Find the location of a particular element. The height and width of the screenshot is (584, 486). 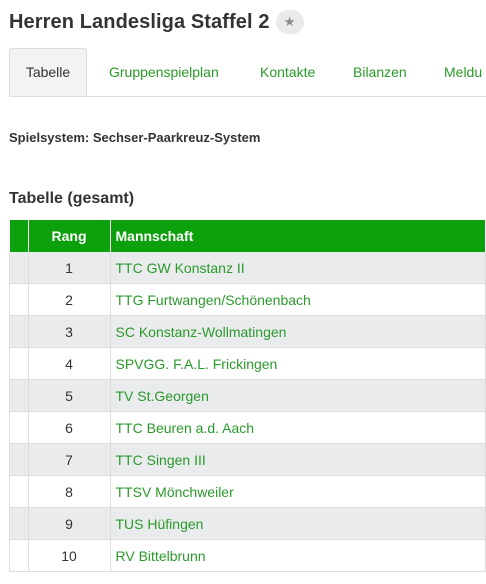

rank-cell: 9 is located at coordinates (69, 523).